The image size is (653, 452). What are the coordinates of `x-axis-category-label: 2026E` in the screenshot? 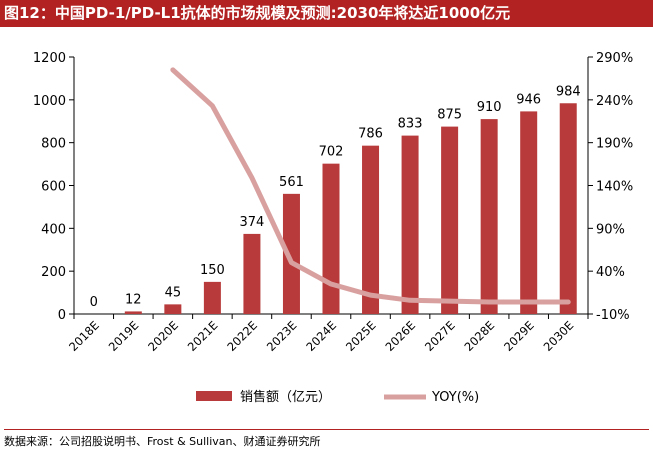 It's located at (400, 336).